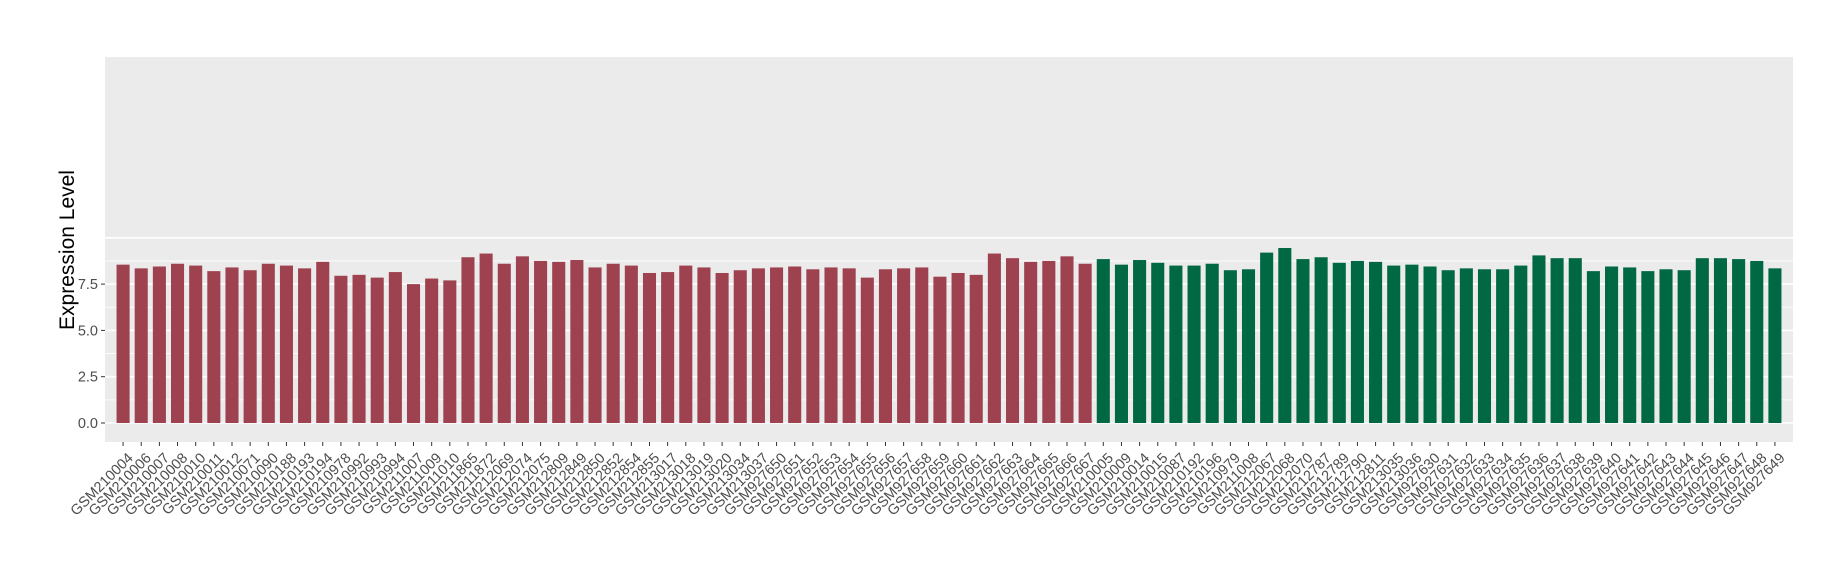  What do you see at coordinates (88, 424) in the screenshot?
I see `y-tick-label: 0.0` at bounding box center [88, 424].